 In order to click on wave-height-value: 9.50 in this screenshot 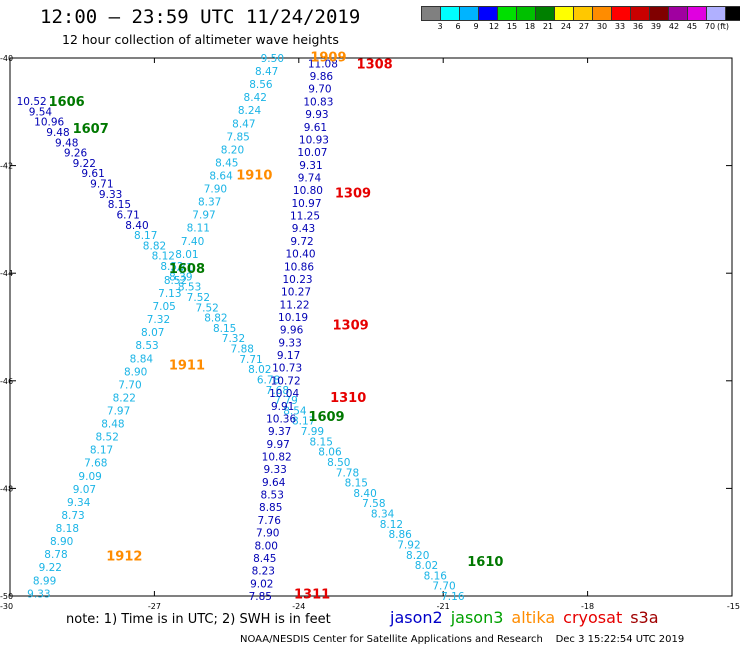, I will do `click(272, 59)`.